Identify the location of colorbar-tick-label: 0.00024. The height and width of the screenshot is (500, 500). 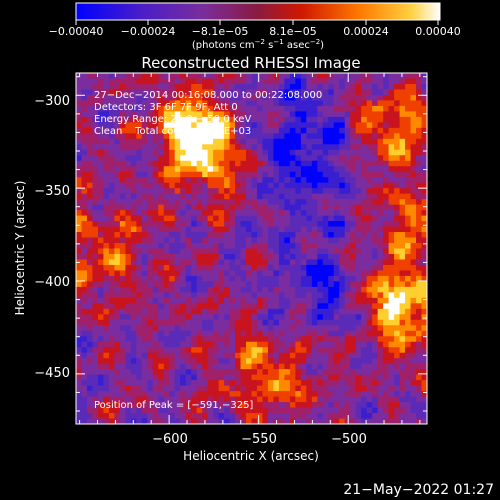
(366, 31).